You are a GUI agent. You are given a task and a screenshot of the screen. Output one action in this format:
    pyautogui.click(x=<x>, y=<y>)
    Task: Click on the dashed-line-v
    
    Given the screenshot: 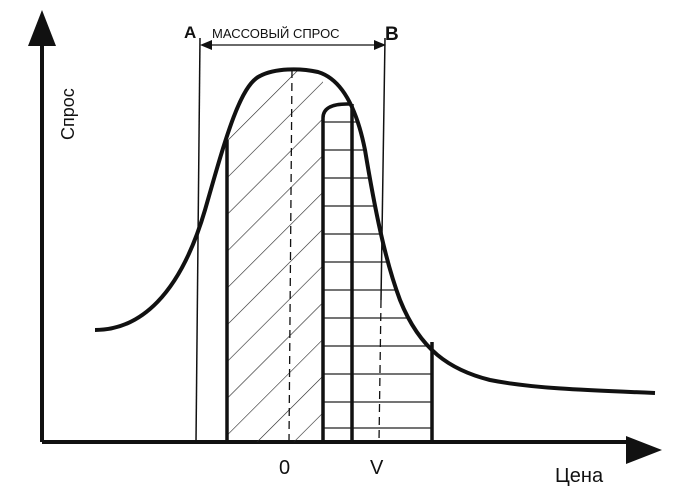 What is the action you would take?
    pyautogui.click(x=380, y=371)
    